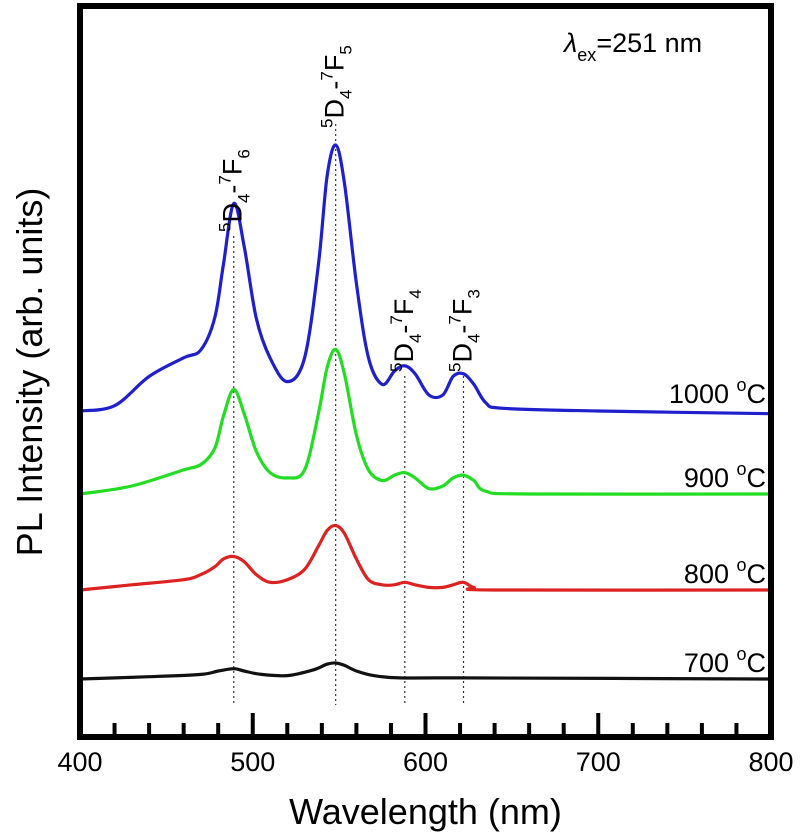 This screenshot has width=802, height=837. I want to click on x-tick-label: 500, so click(252, 762).